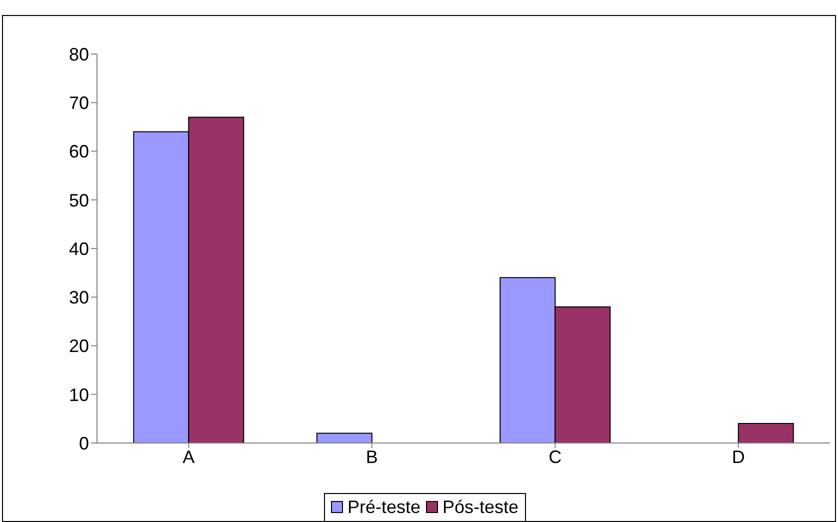 The height and width of the screenshot is (522, 838). Describe the element at coordinates (383, 507) in the screenshot. I see `legend-label: Pré-teste` at that location.